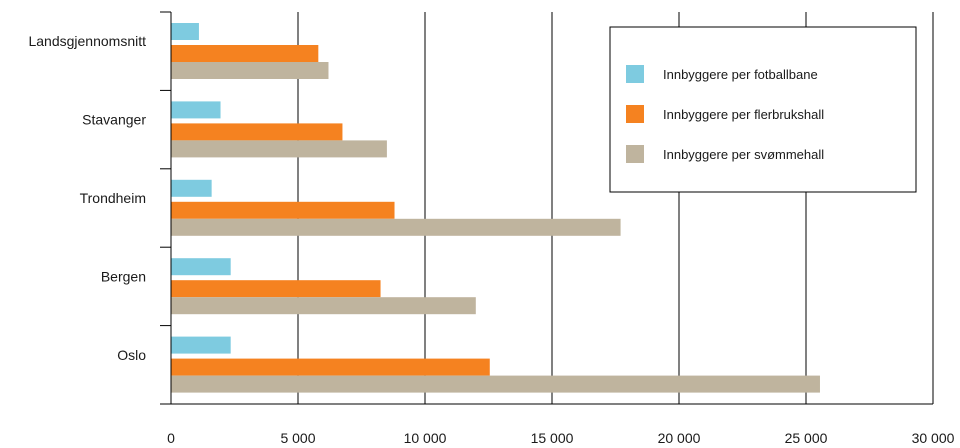  What do you see at coordinates (743, 114) in the screenshot?
I see `legend-label: Innbyggere per flerbrukshall` at bounding box center [743, 114].